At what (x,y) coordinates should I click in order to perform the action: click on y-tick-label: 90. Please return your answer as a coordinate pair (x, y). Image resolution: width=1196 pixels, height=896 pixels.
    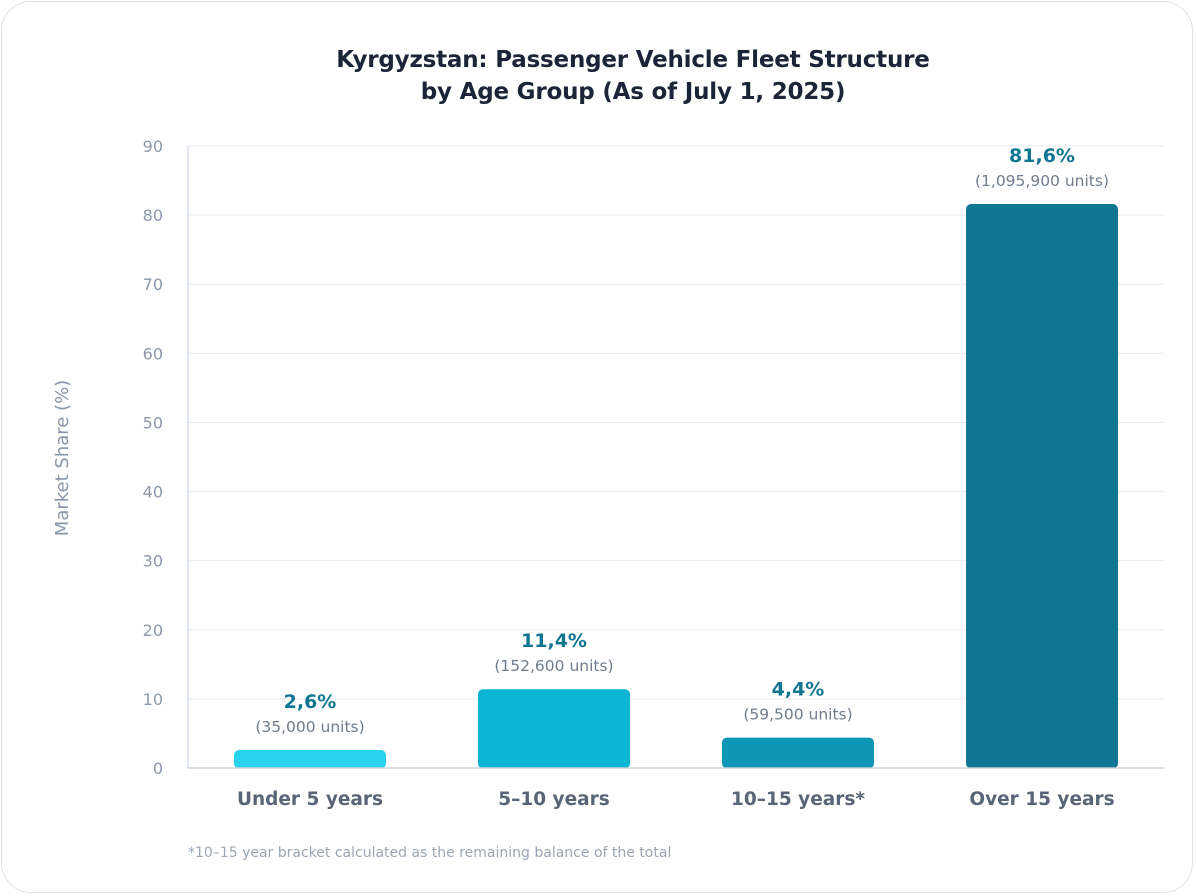
    Looking at the image, I should click on (153, 146).